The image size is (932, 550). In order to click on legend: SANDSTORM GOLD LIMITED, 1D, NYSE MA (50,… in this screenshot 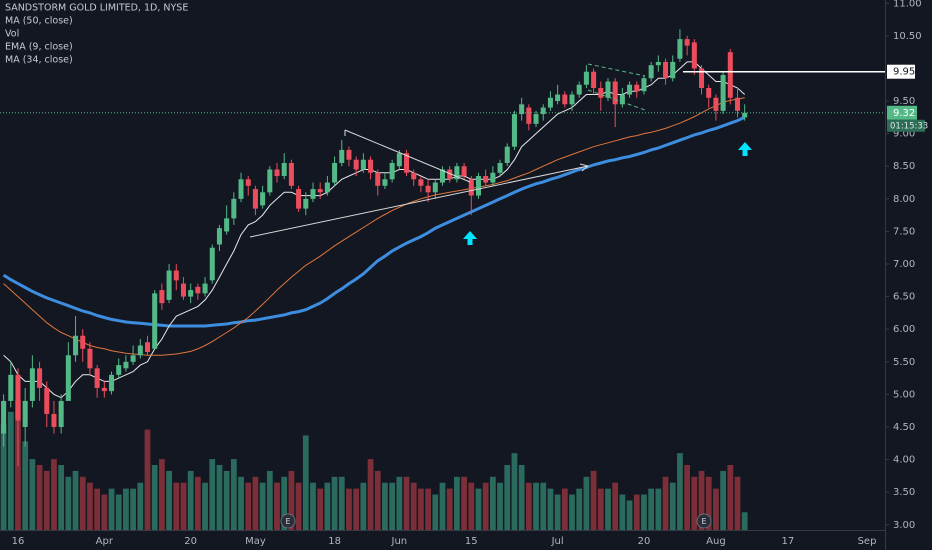, I will do `click(96, 34)`.